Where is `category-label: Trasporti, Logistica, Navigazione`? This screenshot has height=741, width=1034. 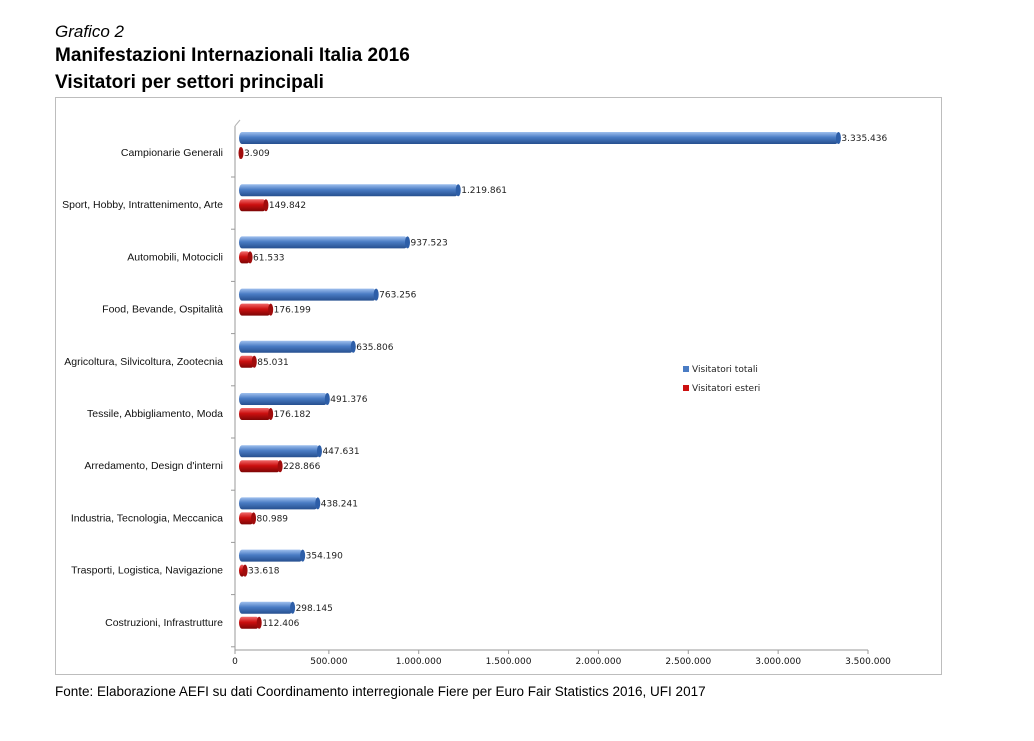 category-label: Trasporti, Logistica, Navigazione is located at coordinates (147, 571).